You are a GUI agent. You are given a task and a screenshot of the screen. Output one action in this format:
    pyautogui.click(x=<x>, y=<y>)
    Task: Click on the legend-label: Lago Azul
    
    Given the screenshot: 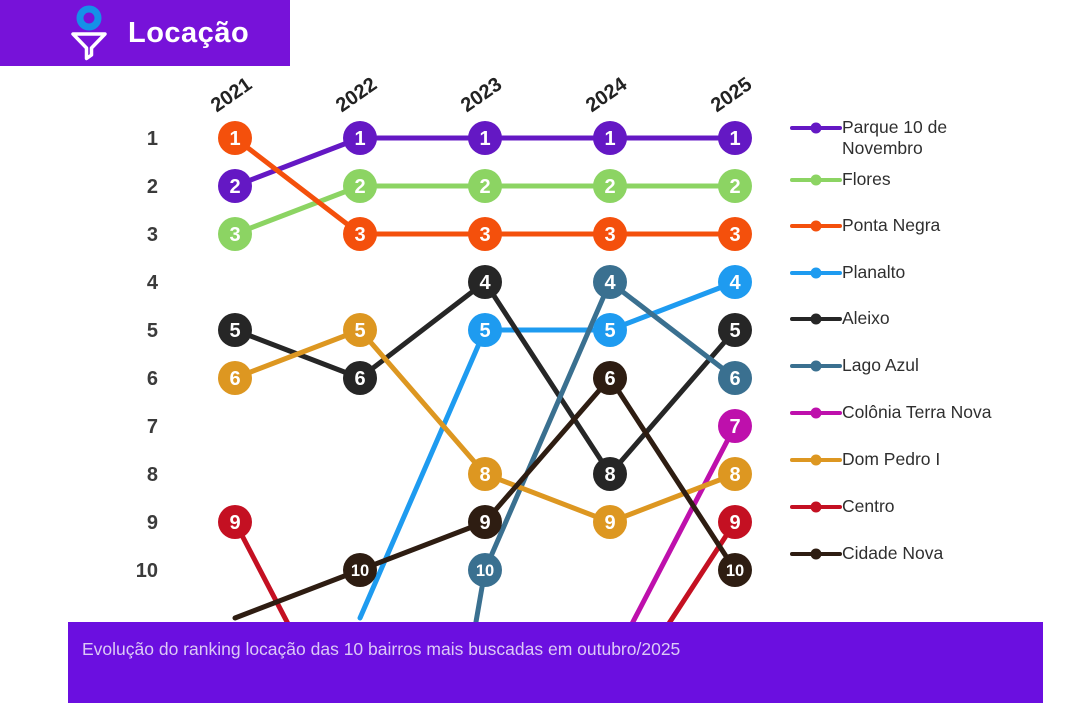 What is the action you would take?
    pyautogui.click(x=880, y=365)
    